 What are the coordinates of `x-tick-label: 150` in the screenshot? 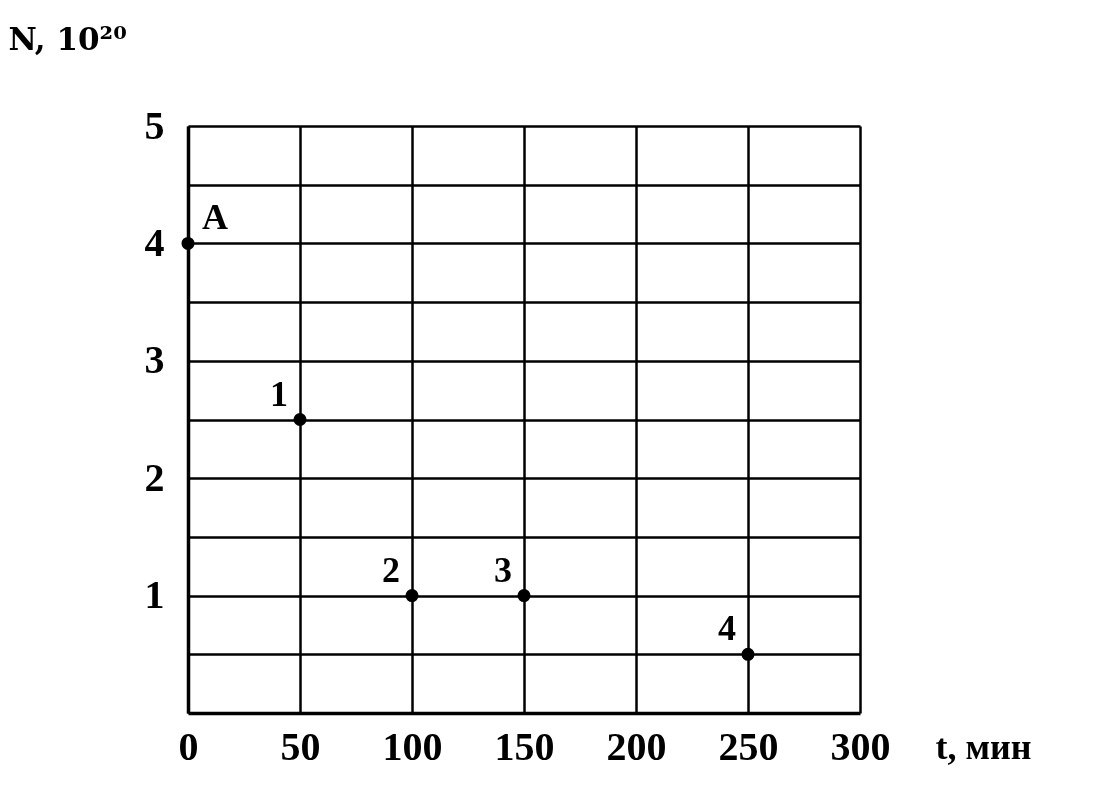 It's located at (524, 746).